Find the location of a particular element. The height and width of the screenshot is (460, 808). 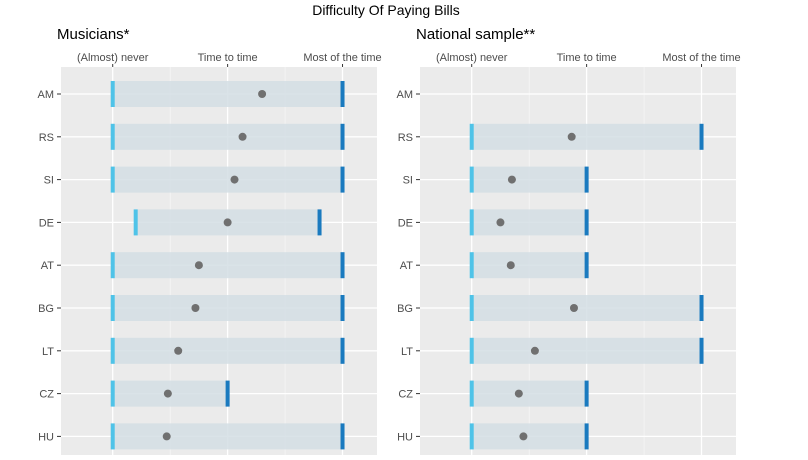

main-title: Difficulty Of Paying Bills is located at coordinates (386, 10).